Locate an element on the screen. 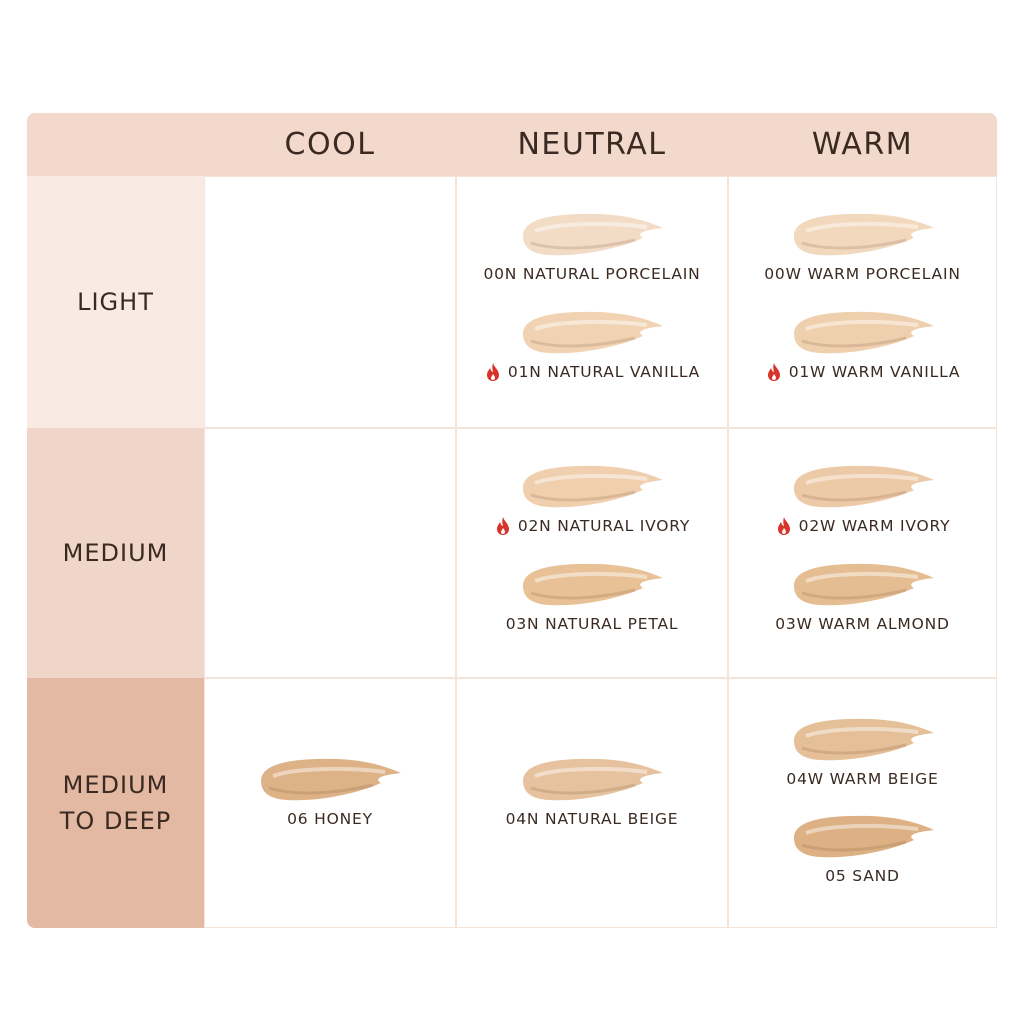  shade-label: 01N NATURAL VANILLA is located at coordinates (592, 372).